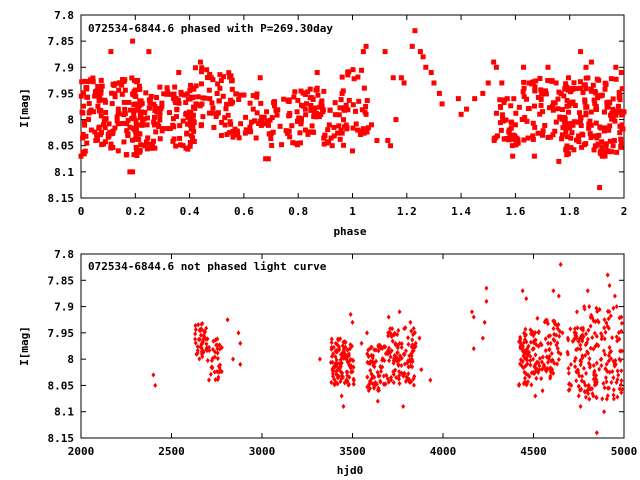  Describe the element at coordinates (352, 211) in the screenshot. I see `x-tick-label: 1` at that location.